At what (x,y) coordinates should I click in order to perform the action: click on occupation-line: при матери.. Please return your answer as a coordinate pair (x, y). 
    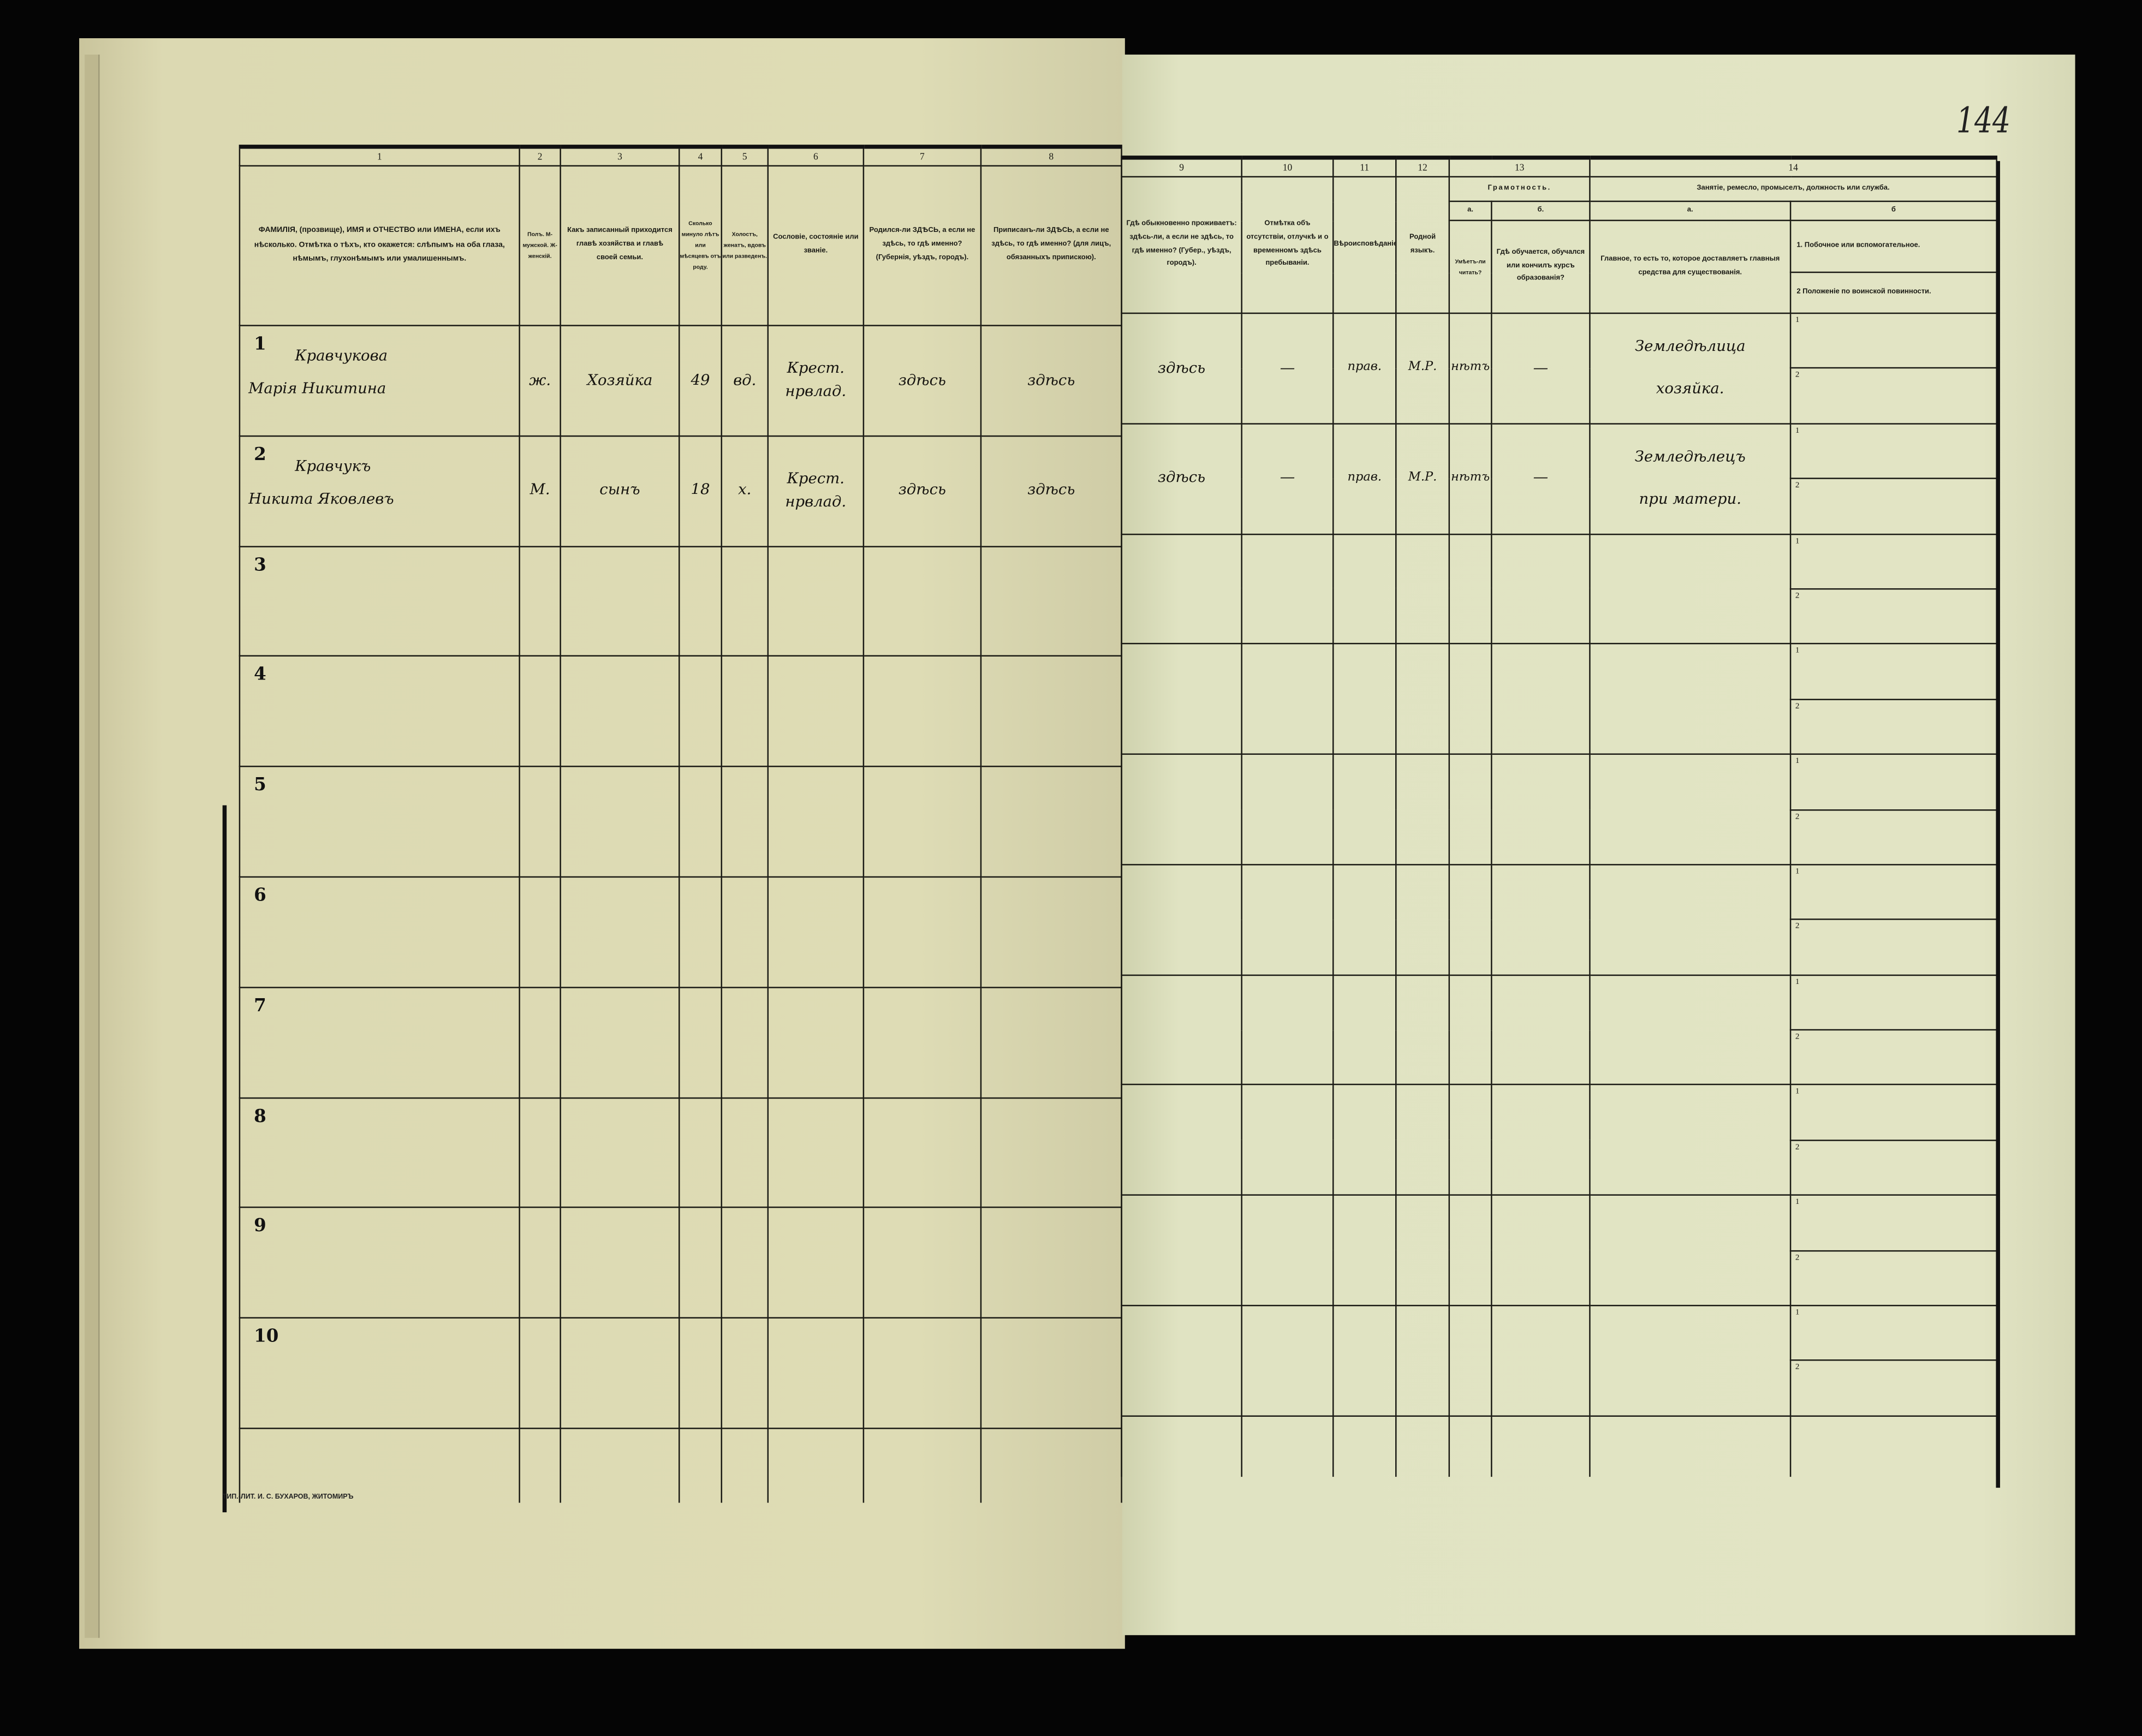
    Looking at the image, I should click on (1690, 499).